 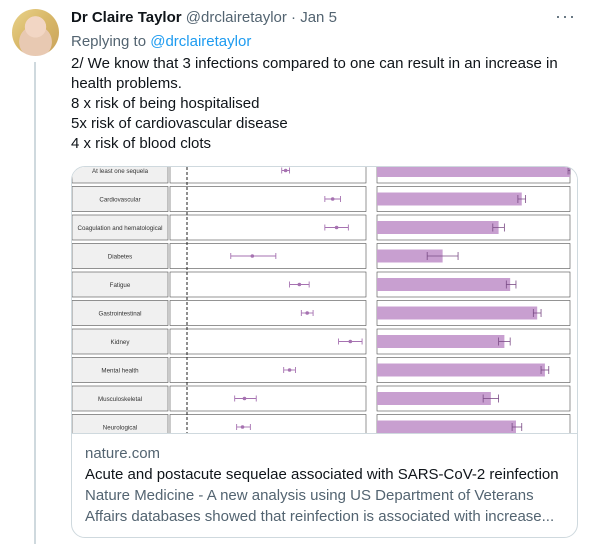 I want to click on tweet-date: Jan 5, so click(x=318, y=17).